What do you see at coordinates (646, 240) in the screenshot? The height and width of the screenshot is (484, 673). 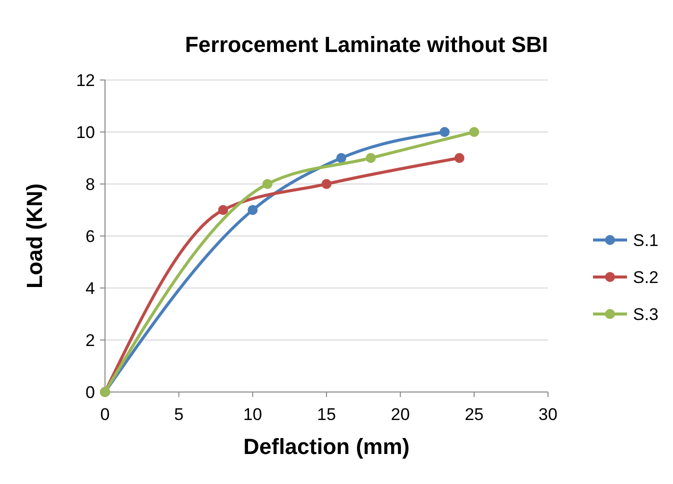 I see `legend-label: S.1` at bounding box center [646, 240].